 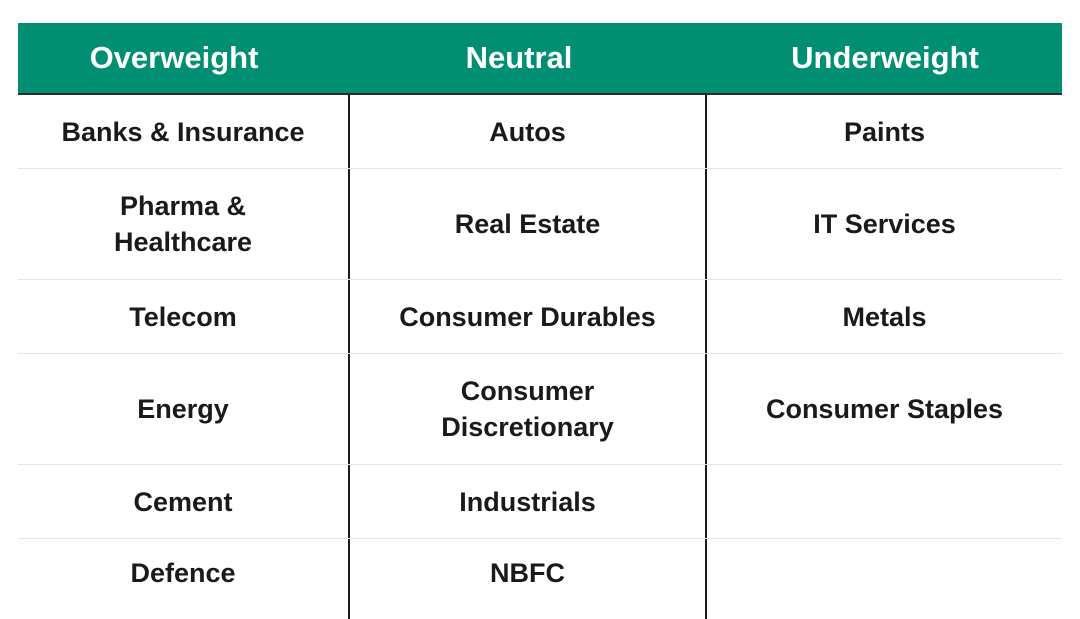 What do you see at coordinates (885, 57) in the screenshot?
I see `header-underweight: Underweight` at bounding box center [885, 57].